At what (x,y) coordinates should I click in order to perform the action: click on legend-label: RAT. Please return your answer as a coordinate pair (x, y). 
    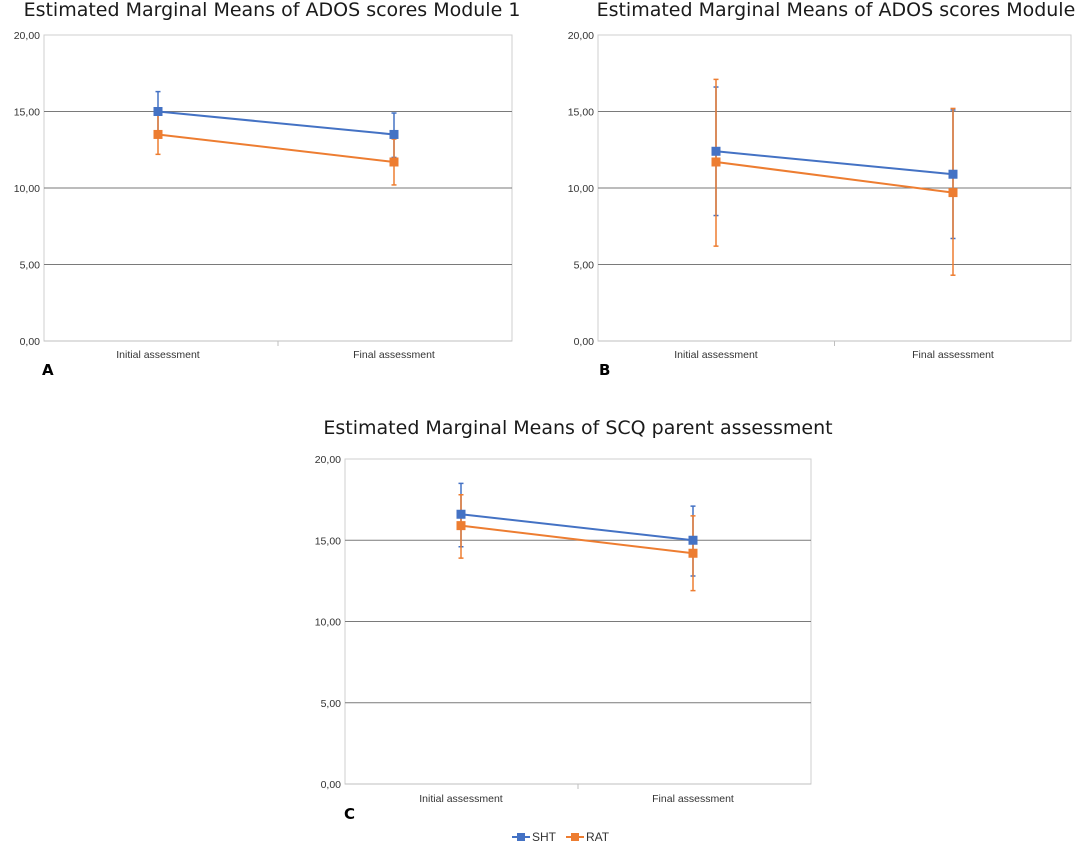
    Looking at the image, I should click on (598, 837).